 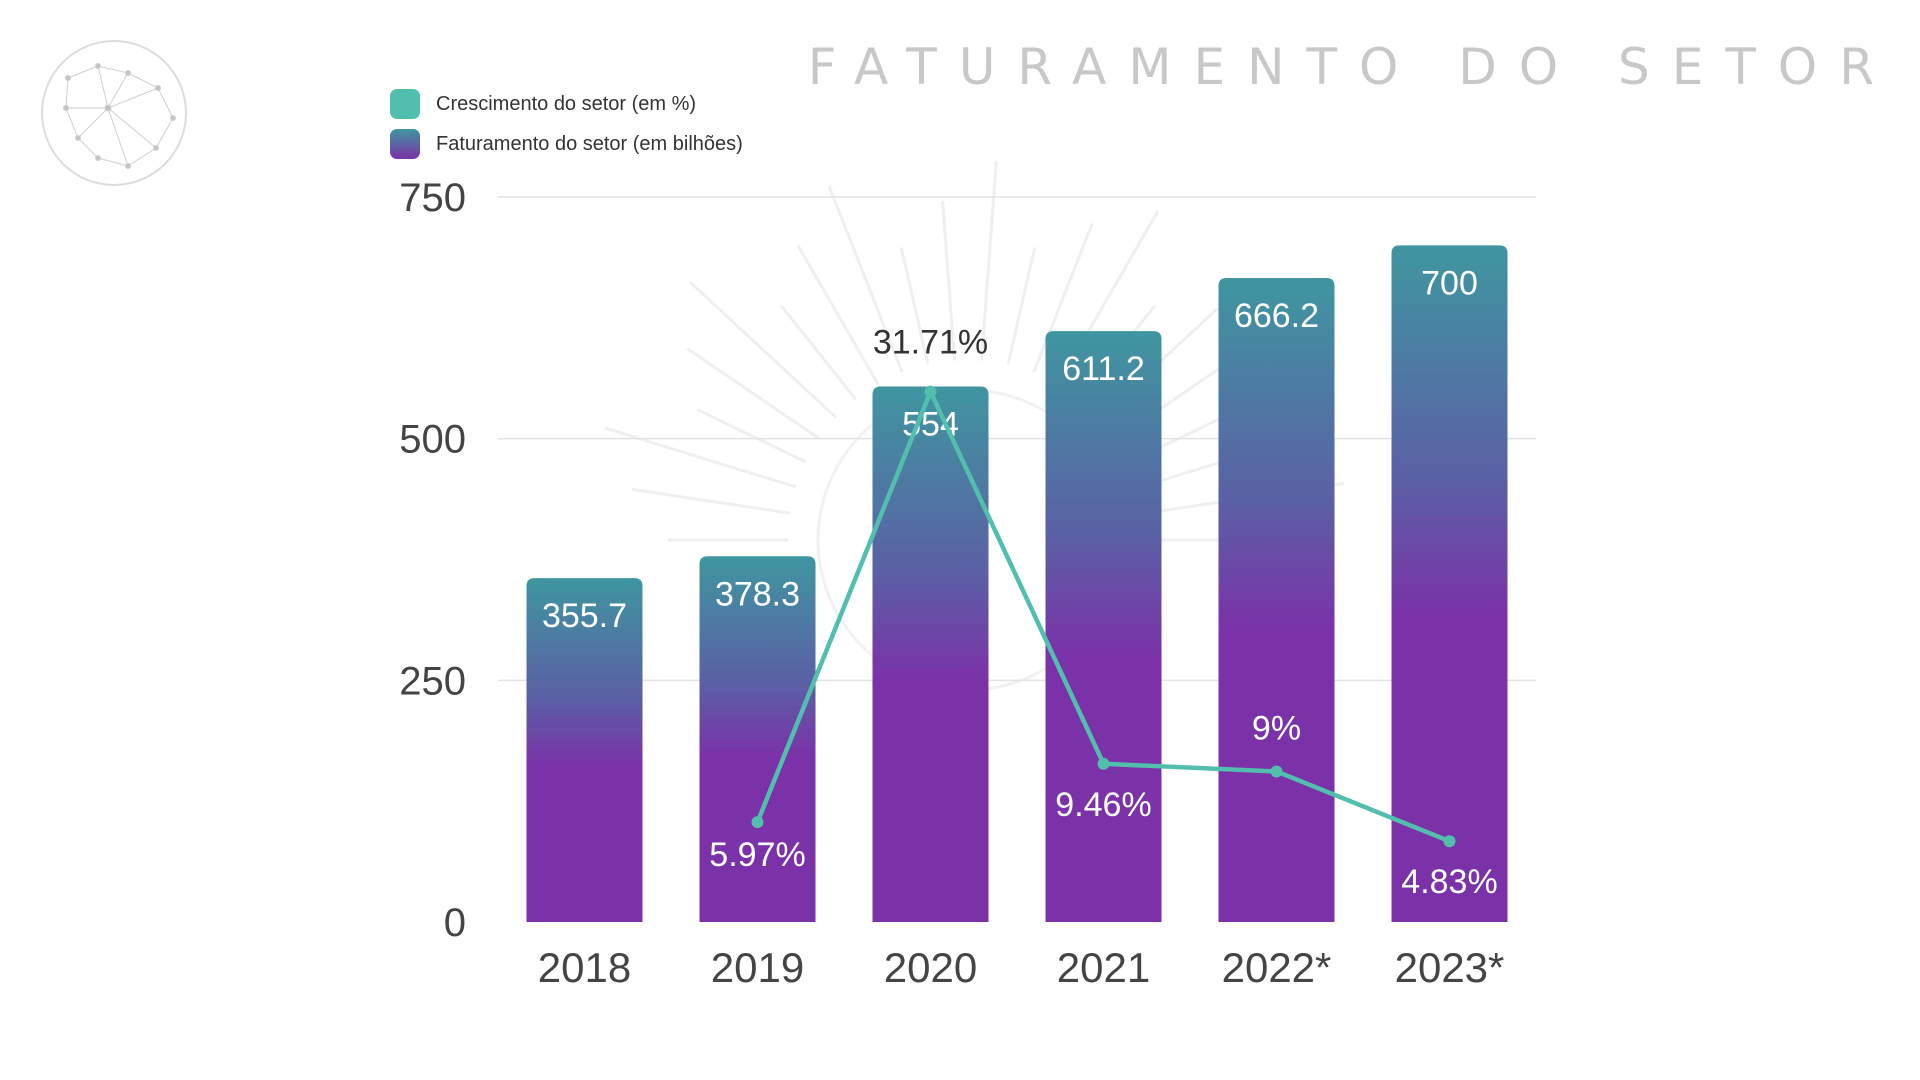 What do you see at coordinates (1277, 967) in the screenshot?
I see `x-tick-label: 2022*` at bounding box center [1277, 967].